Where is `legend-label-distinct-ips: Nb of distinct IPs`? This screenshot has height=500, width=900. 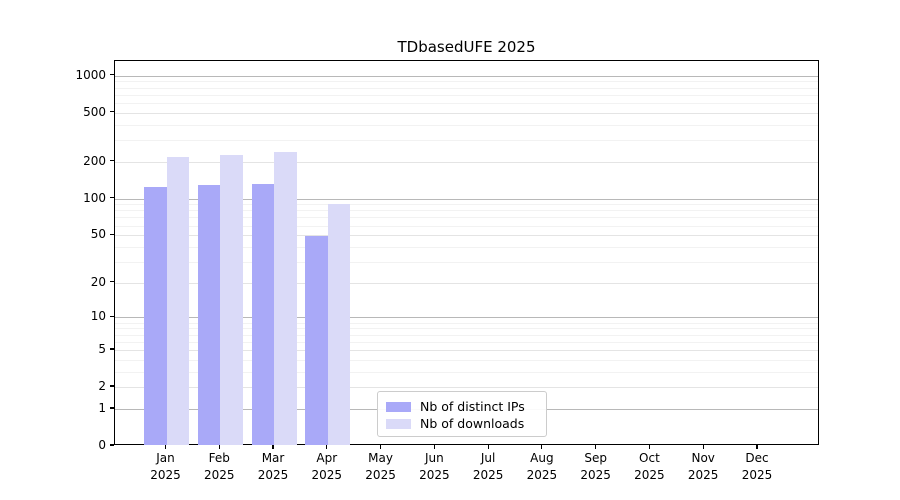
legend-label-distinct-ips: Nb of distinct IPs is located at coordinates (472, 406).